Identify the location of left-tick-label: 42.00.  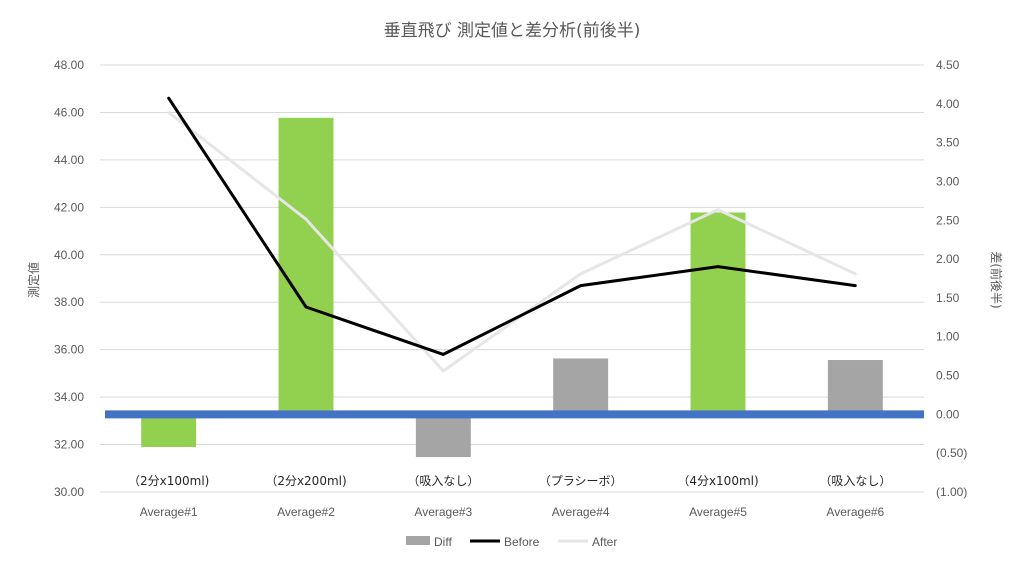
(69, 207).